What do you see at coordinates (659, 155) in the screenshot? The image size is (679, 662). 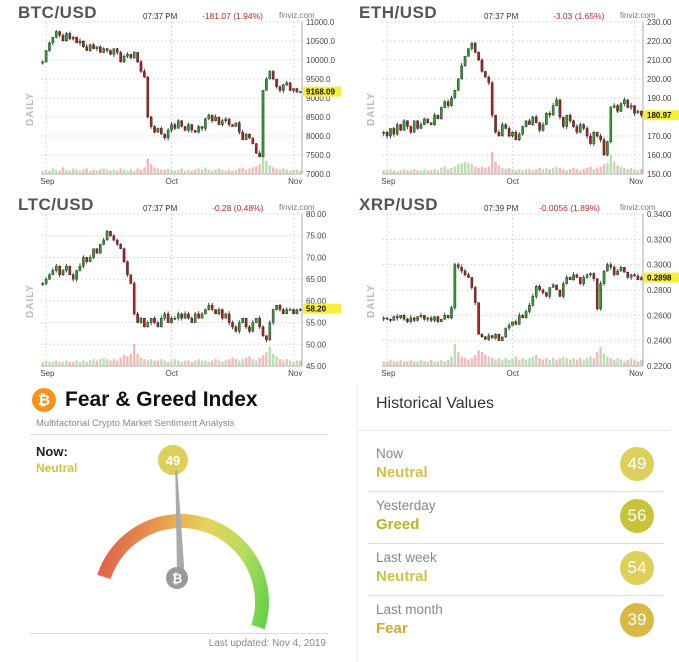 I see `y-tick-label: 160.00` at bounding box center [659, 155].